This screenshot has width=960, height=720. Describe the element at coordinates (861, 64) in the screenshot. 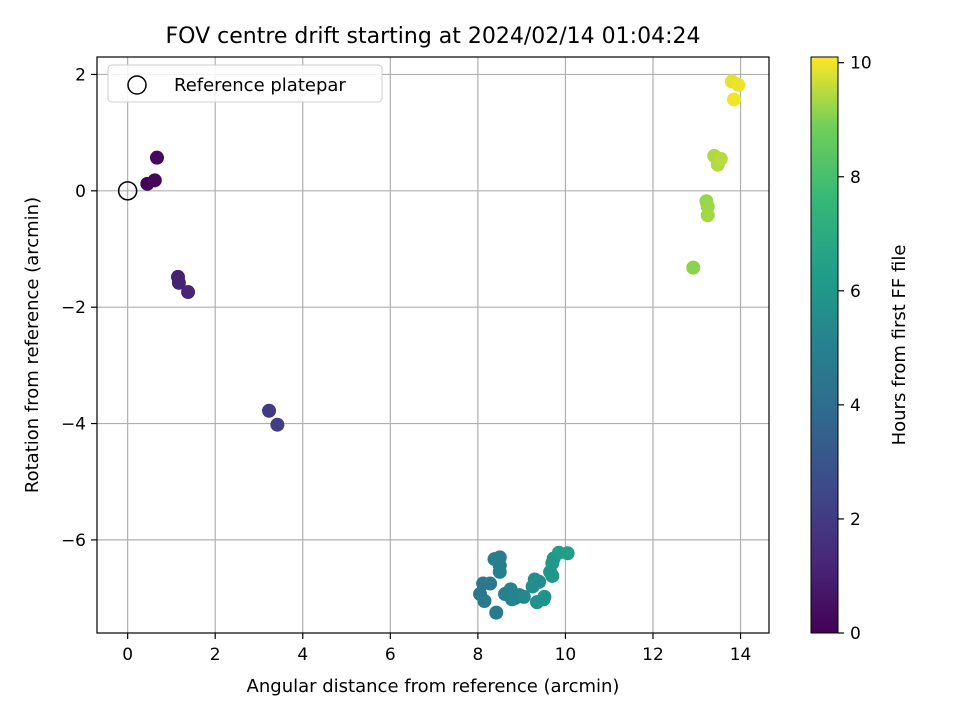

I see `colorbar-tick-label: 10` at that location.